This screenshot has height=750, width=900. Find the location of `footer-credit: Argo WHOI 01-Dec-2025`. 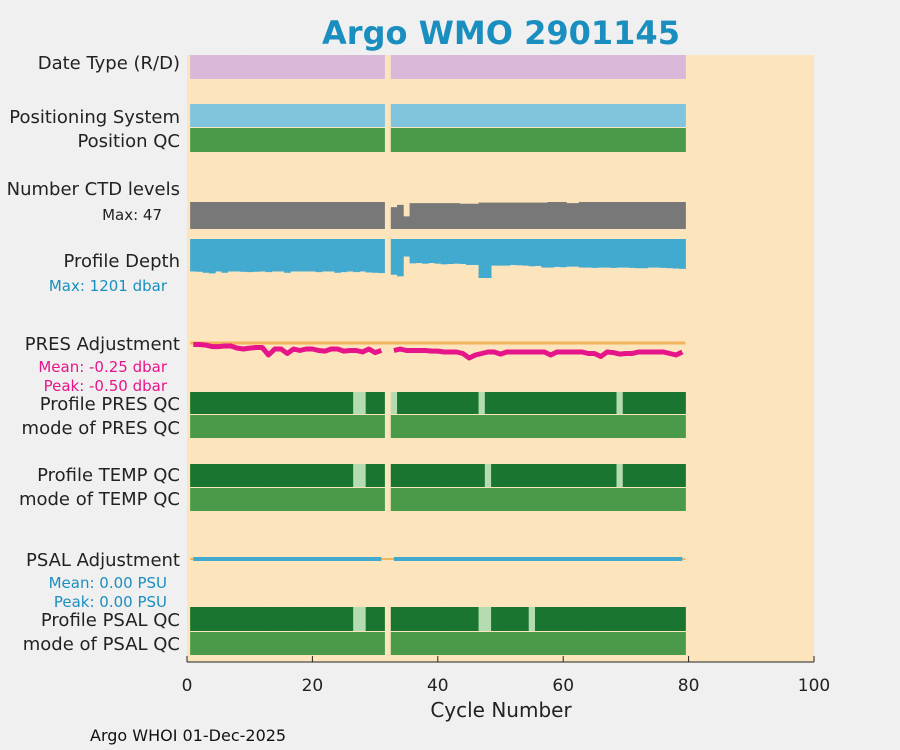

footer-credit: Argo WHOI 01-Dec-2025 is located at coordinates (188, 735).